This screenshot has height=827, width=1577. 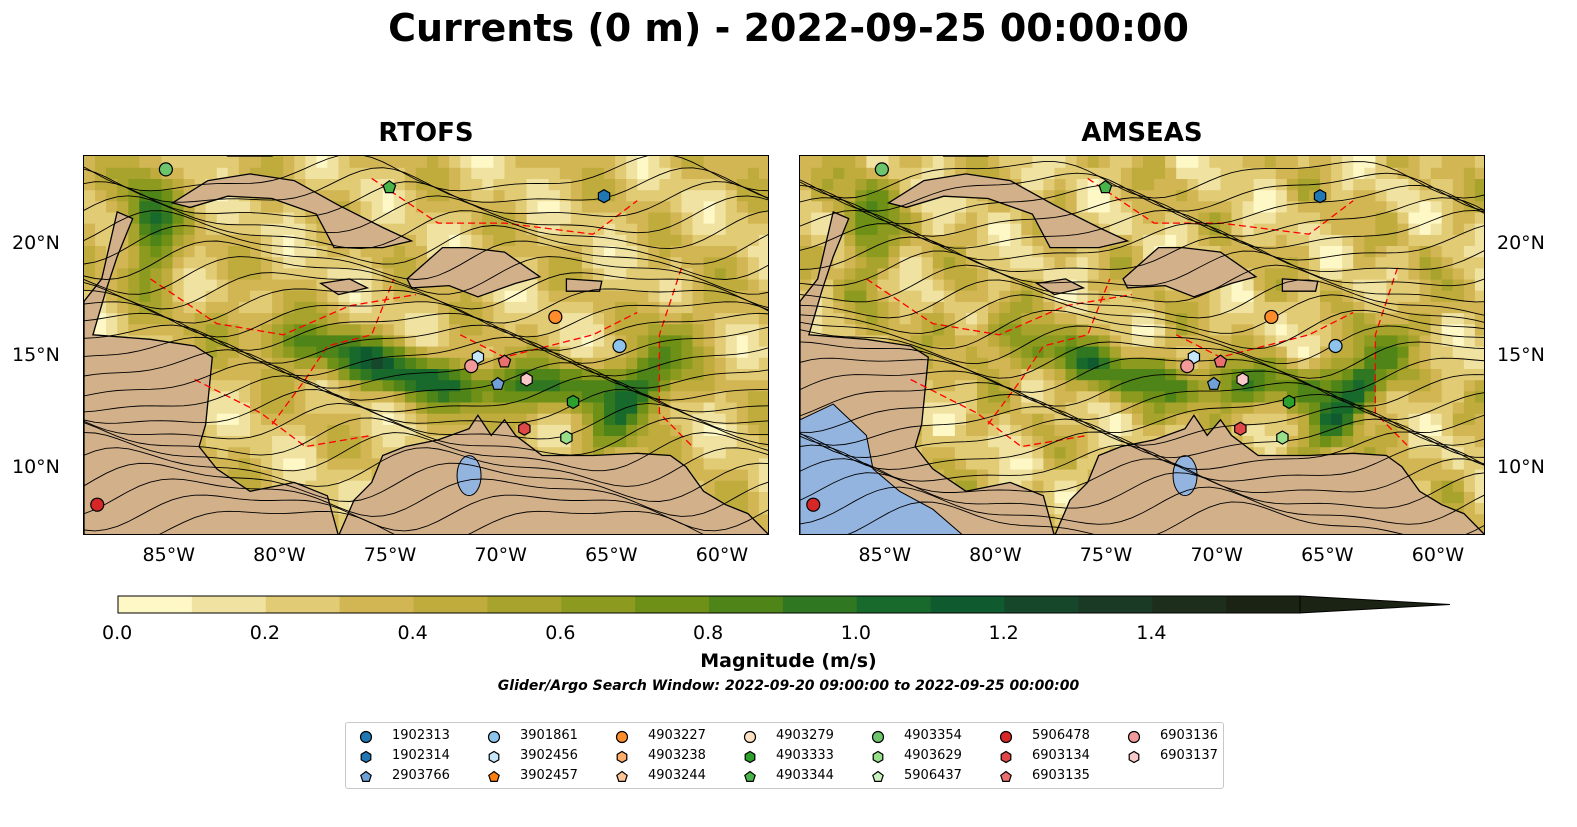 I want to click on legend-float-id: 4903333, so click(x=805, y=755).